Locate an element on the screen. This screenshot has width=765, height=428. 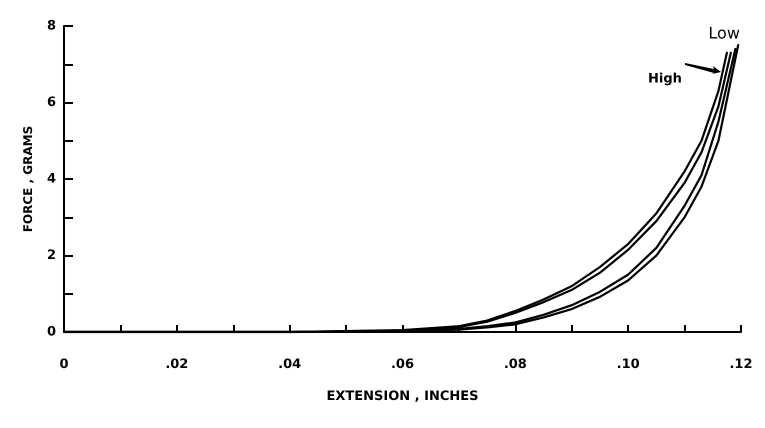
y-axis-title: FORCE , GRAMS is located at coordinates (28, 179).